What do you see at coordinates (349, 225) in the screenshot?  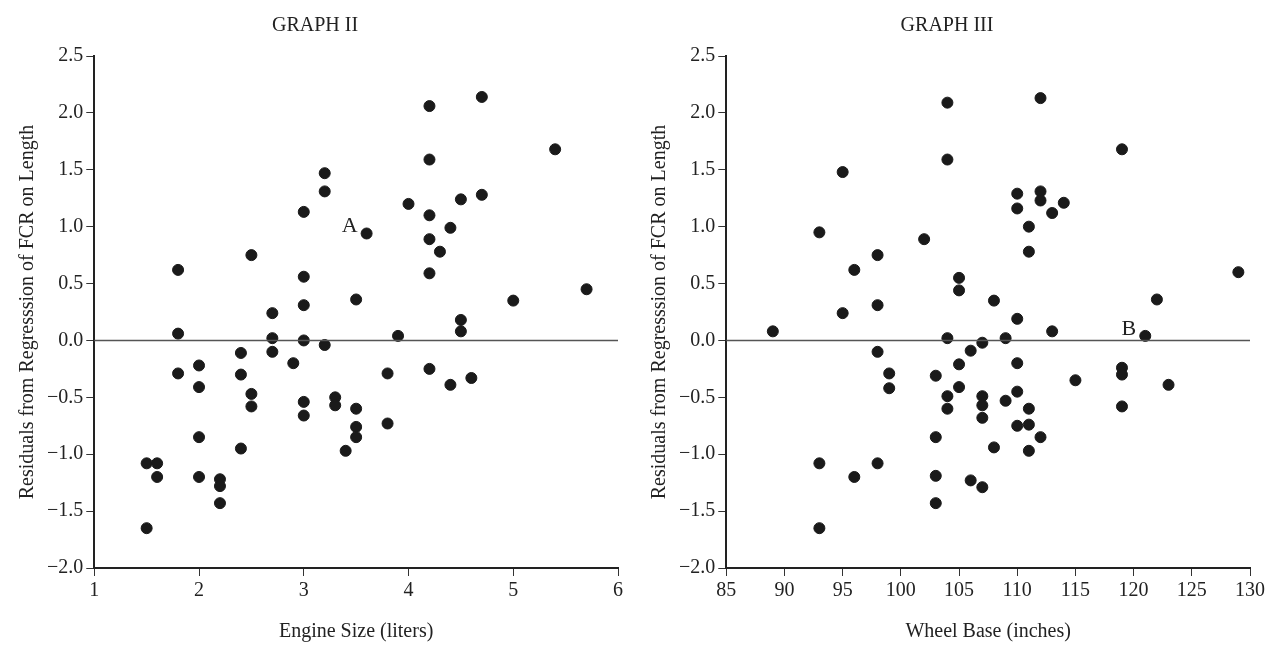 I see `annotation: A` at bounding box center [349, 225].